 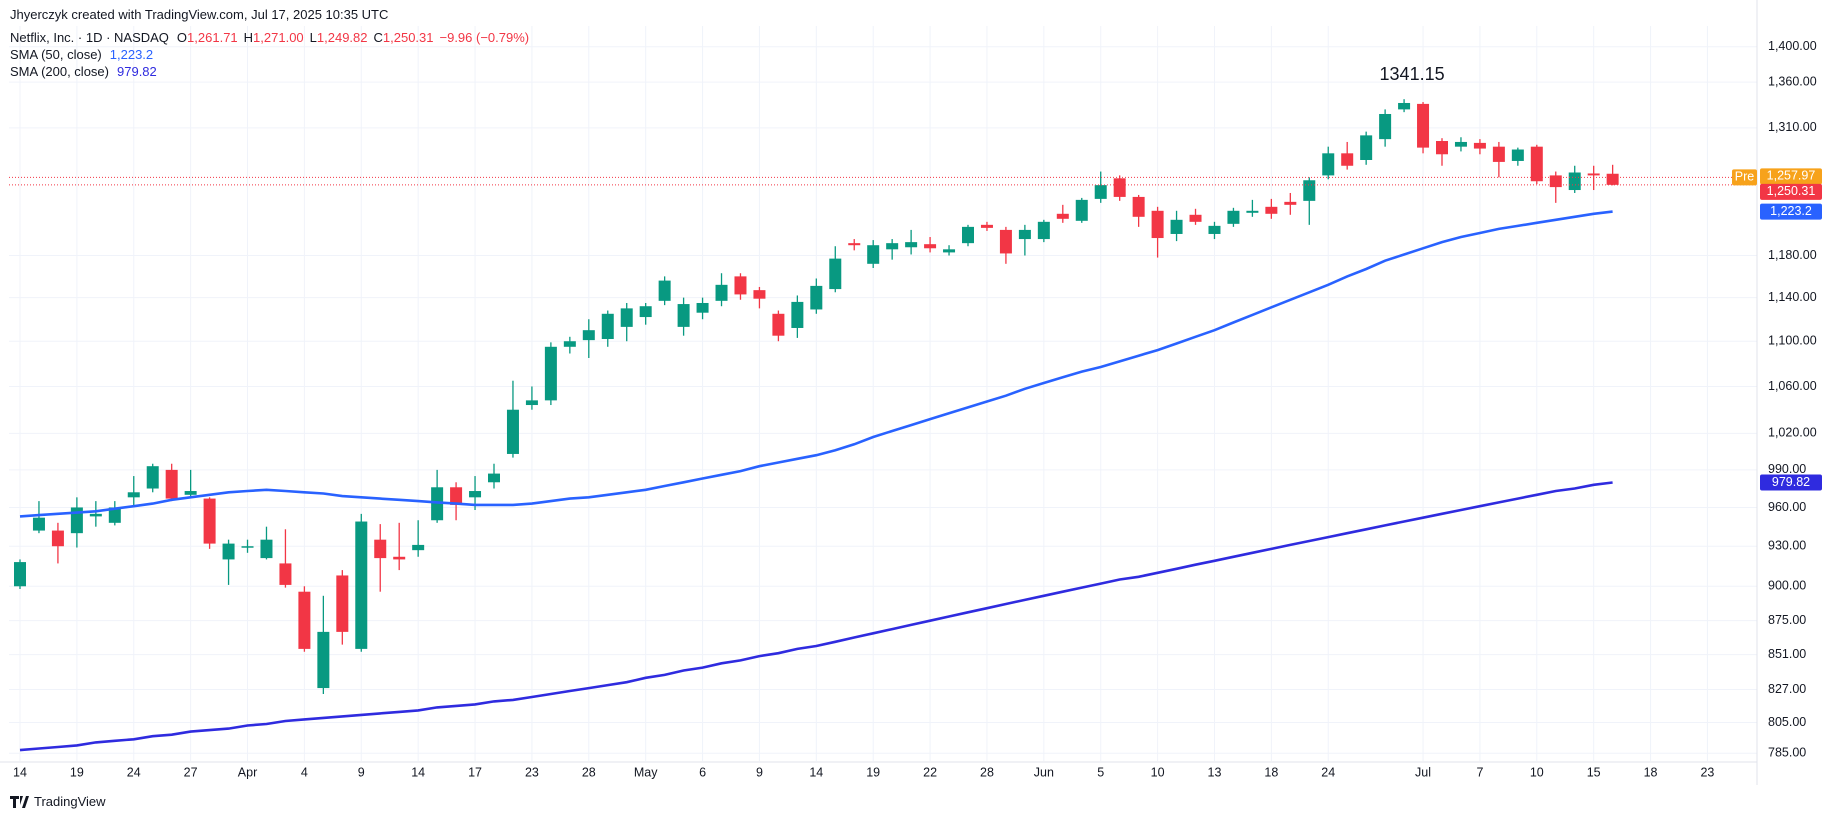 I want to click on price-tag-label: 1,257.97, so click(x=1791, y=176).